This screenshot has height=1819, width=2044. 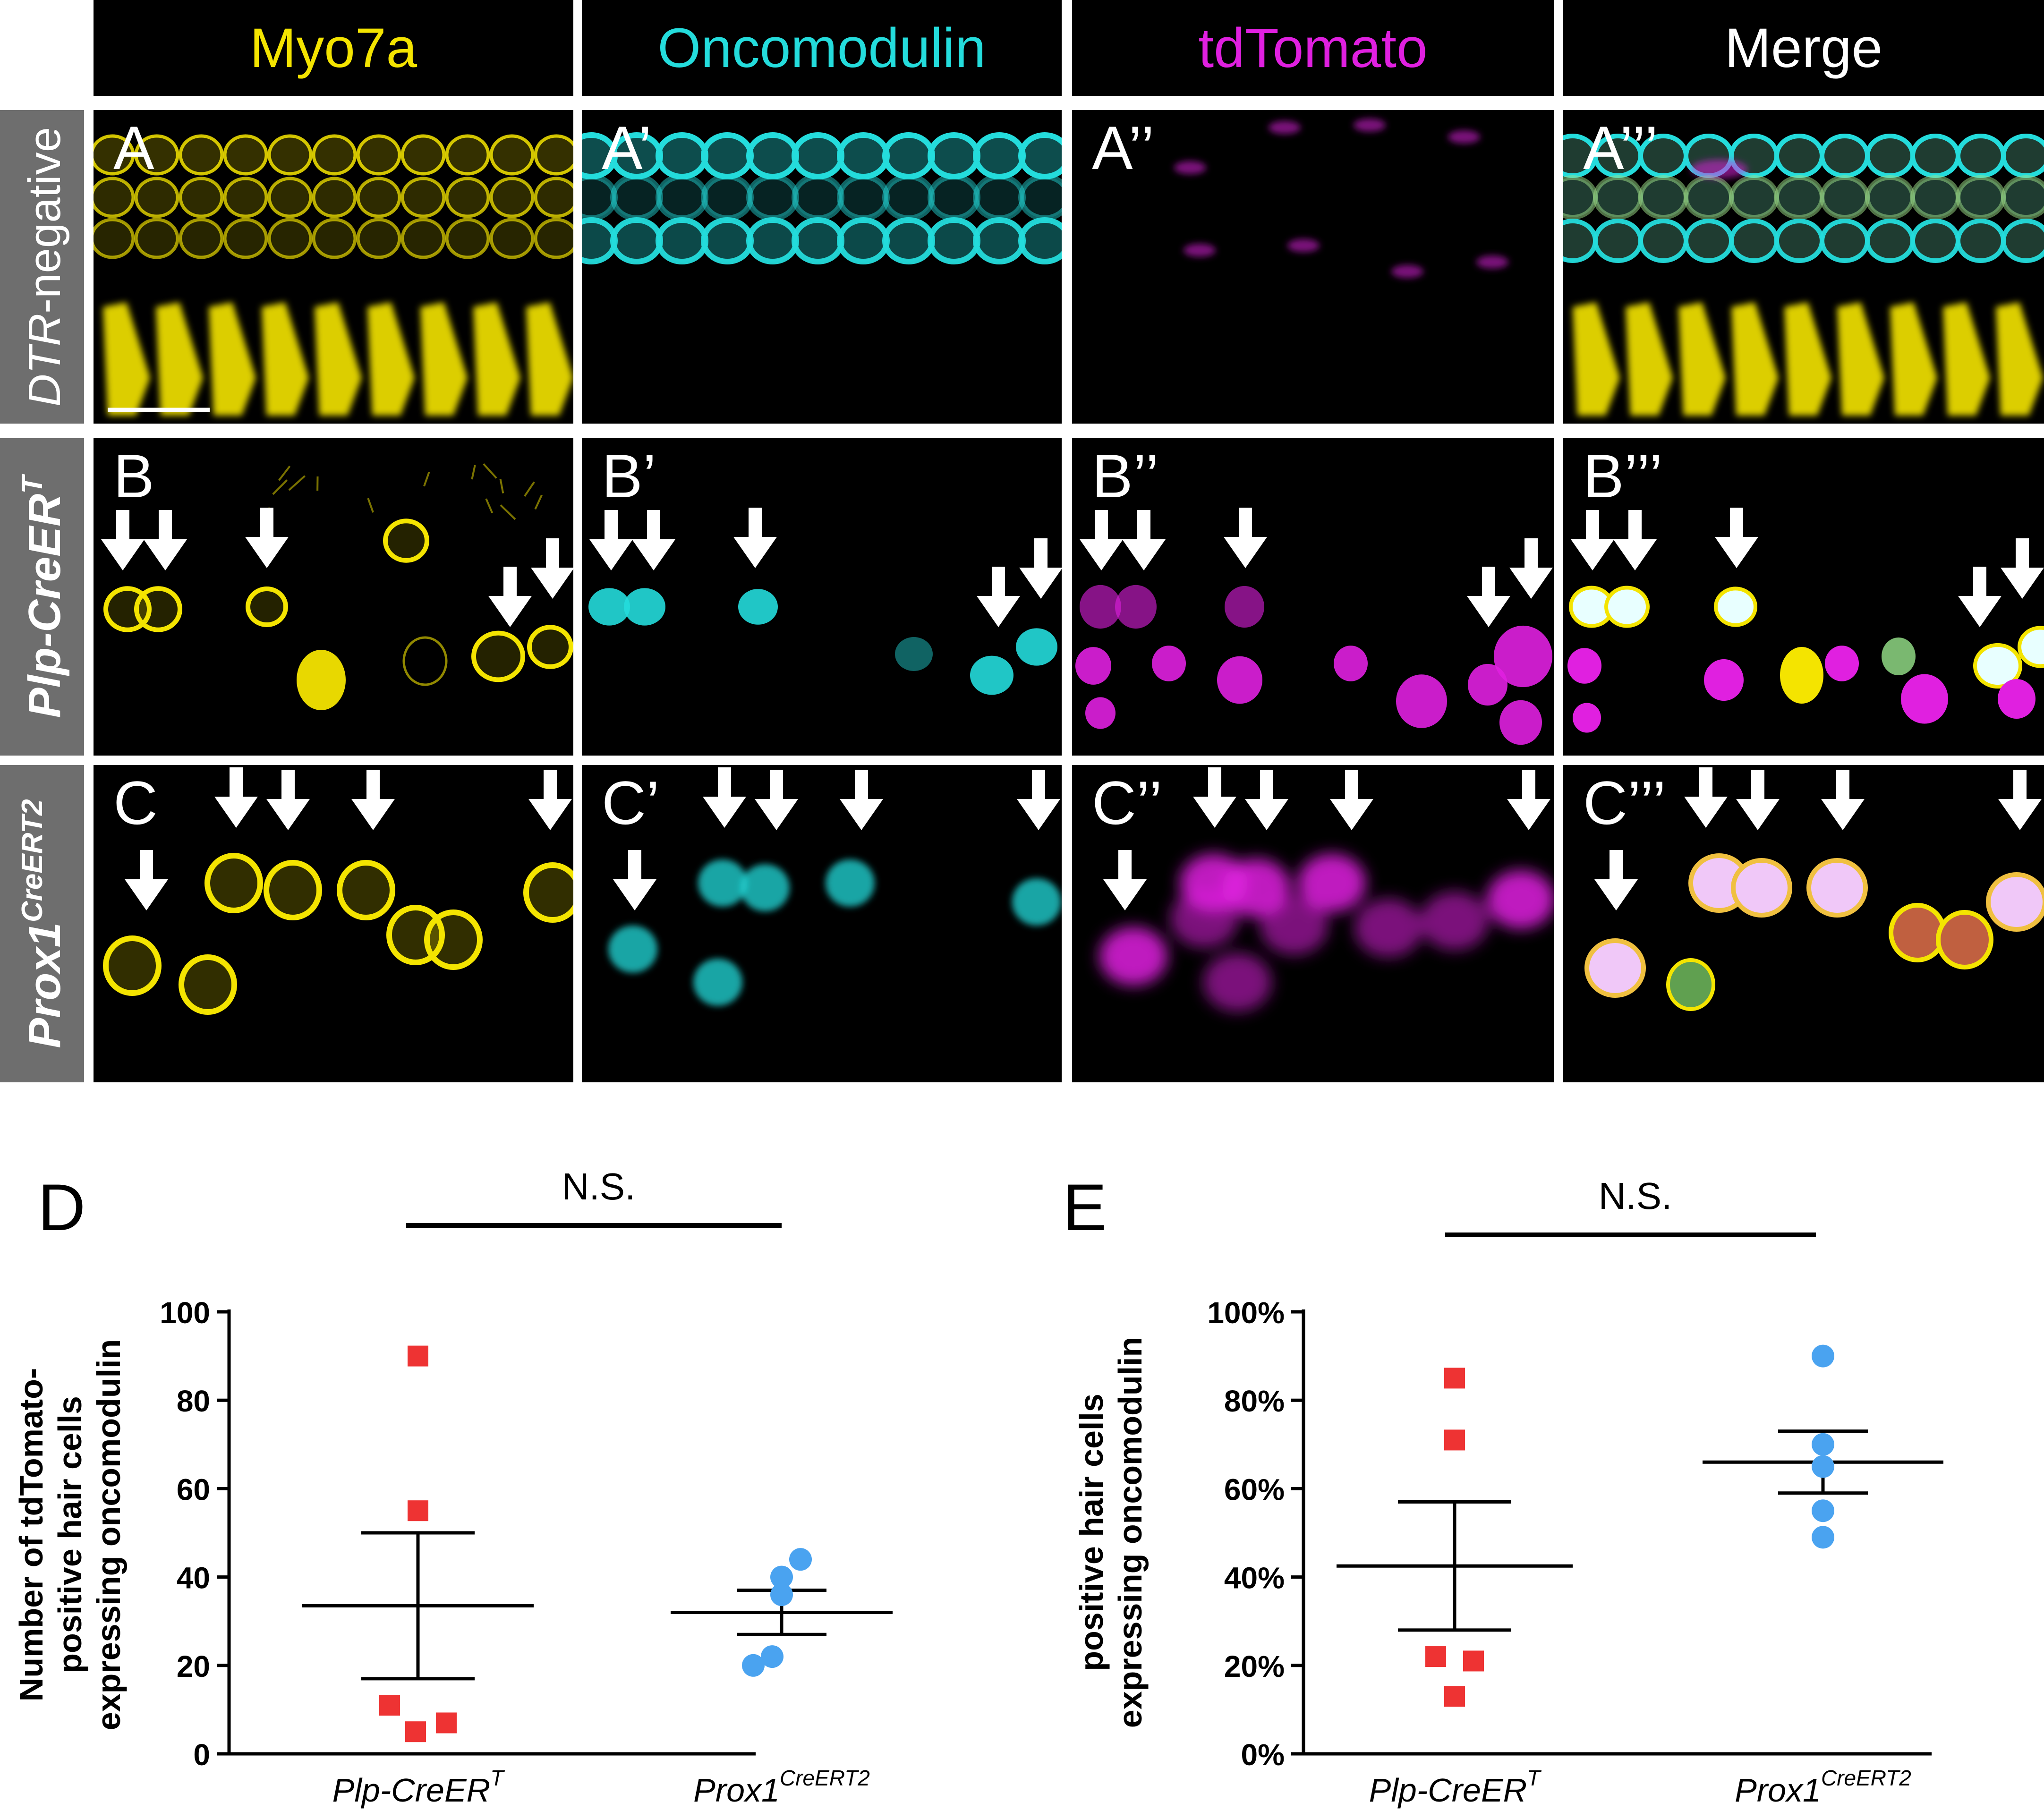 I want to click on merge-cell, so click(x=2015, y=902).